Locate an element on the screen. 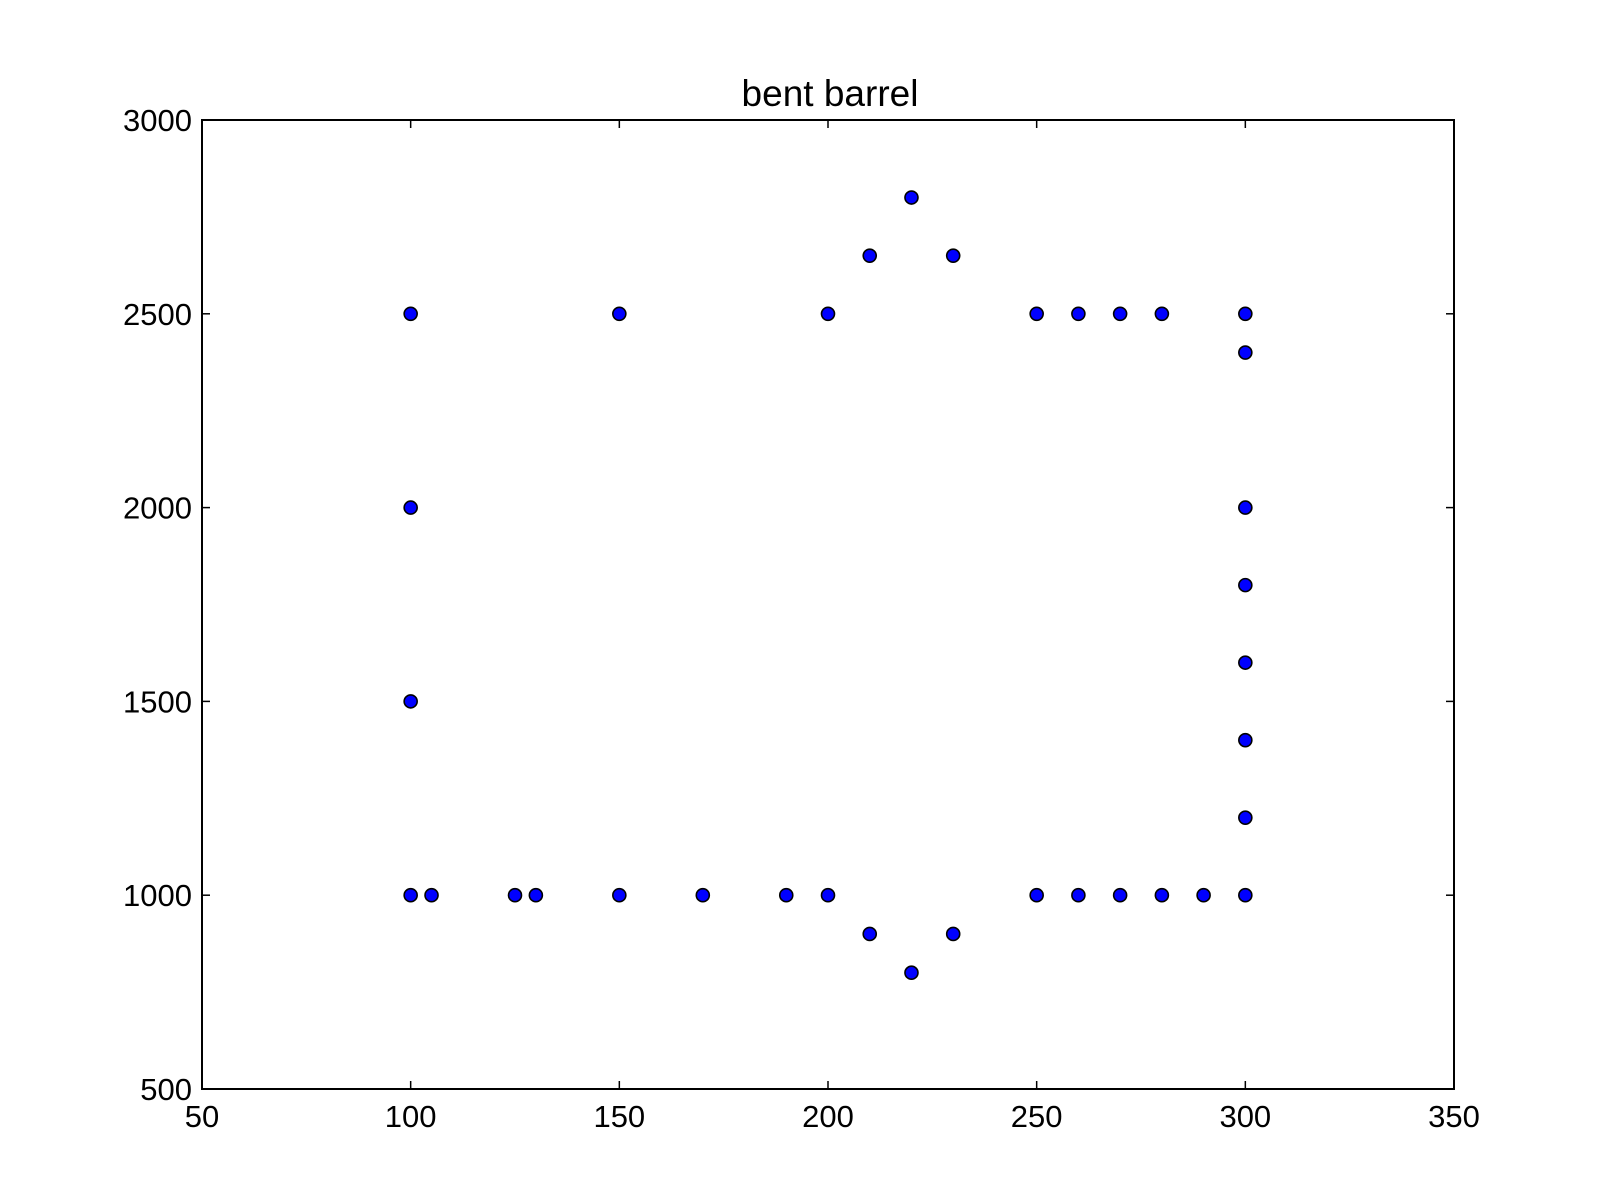 The height and width of the screenshot is (1200, 1600). y-tick-label: 3000 is located at coordinates (157, 120).